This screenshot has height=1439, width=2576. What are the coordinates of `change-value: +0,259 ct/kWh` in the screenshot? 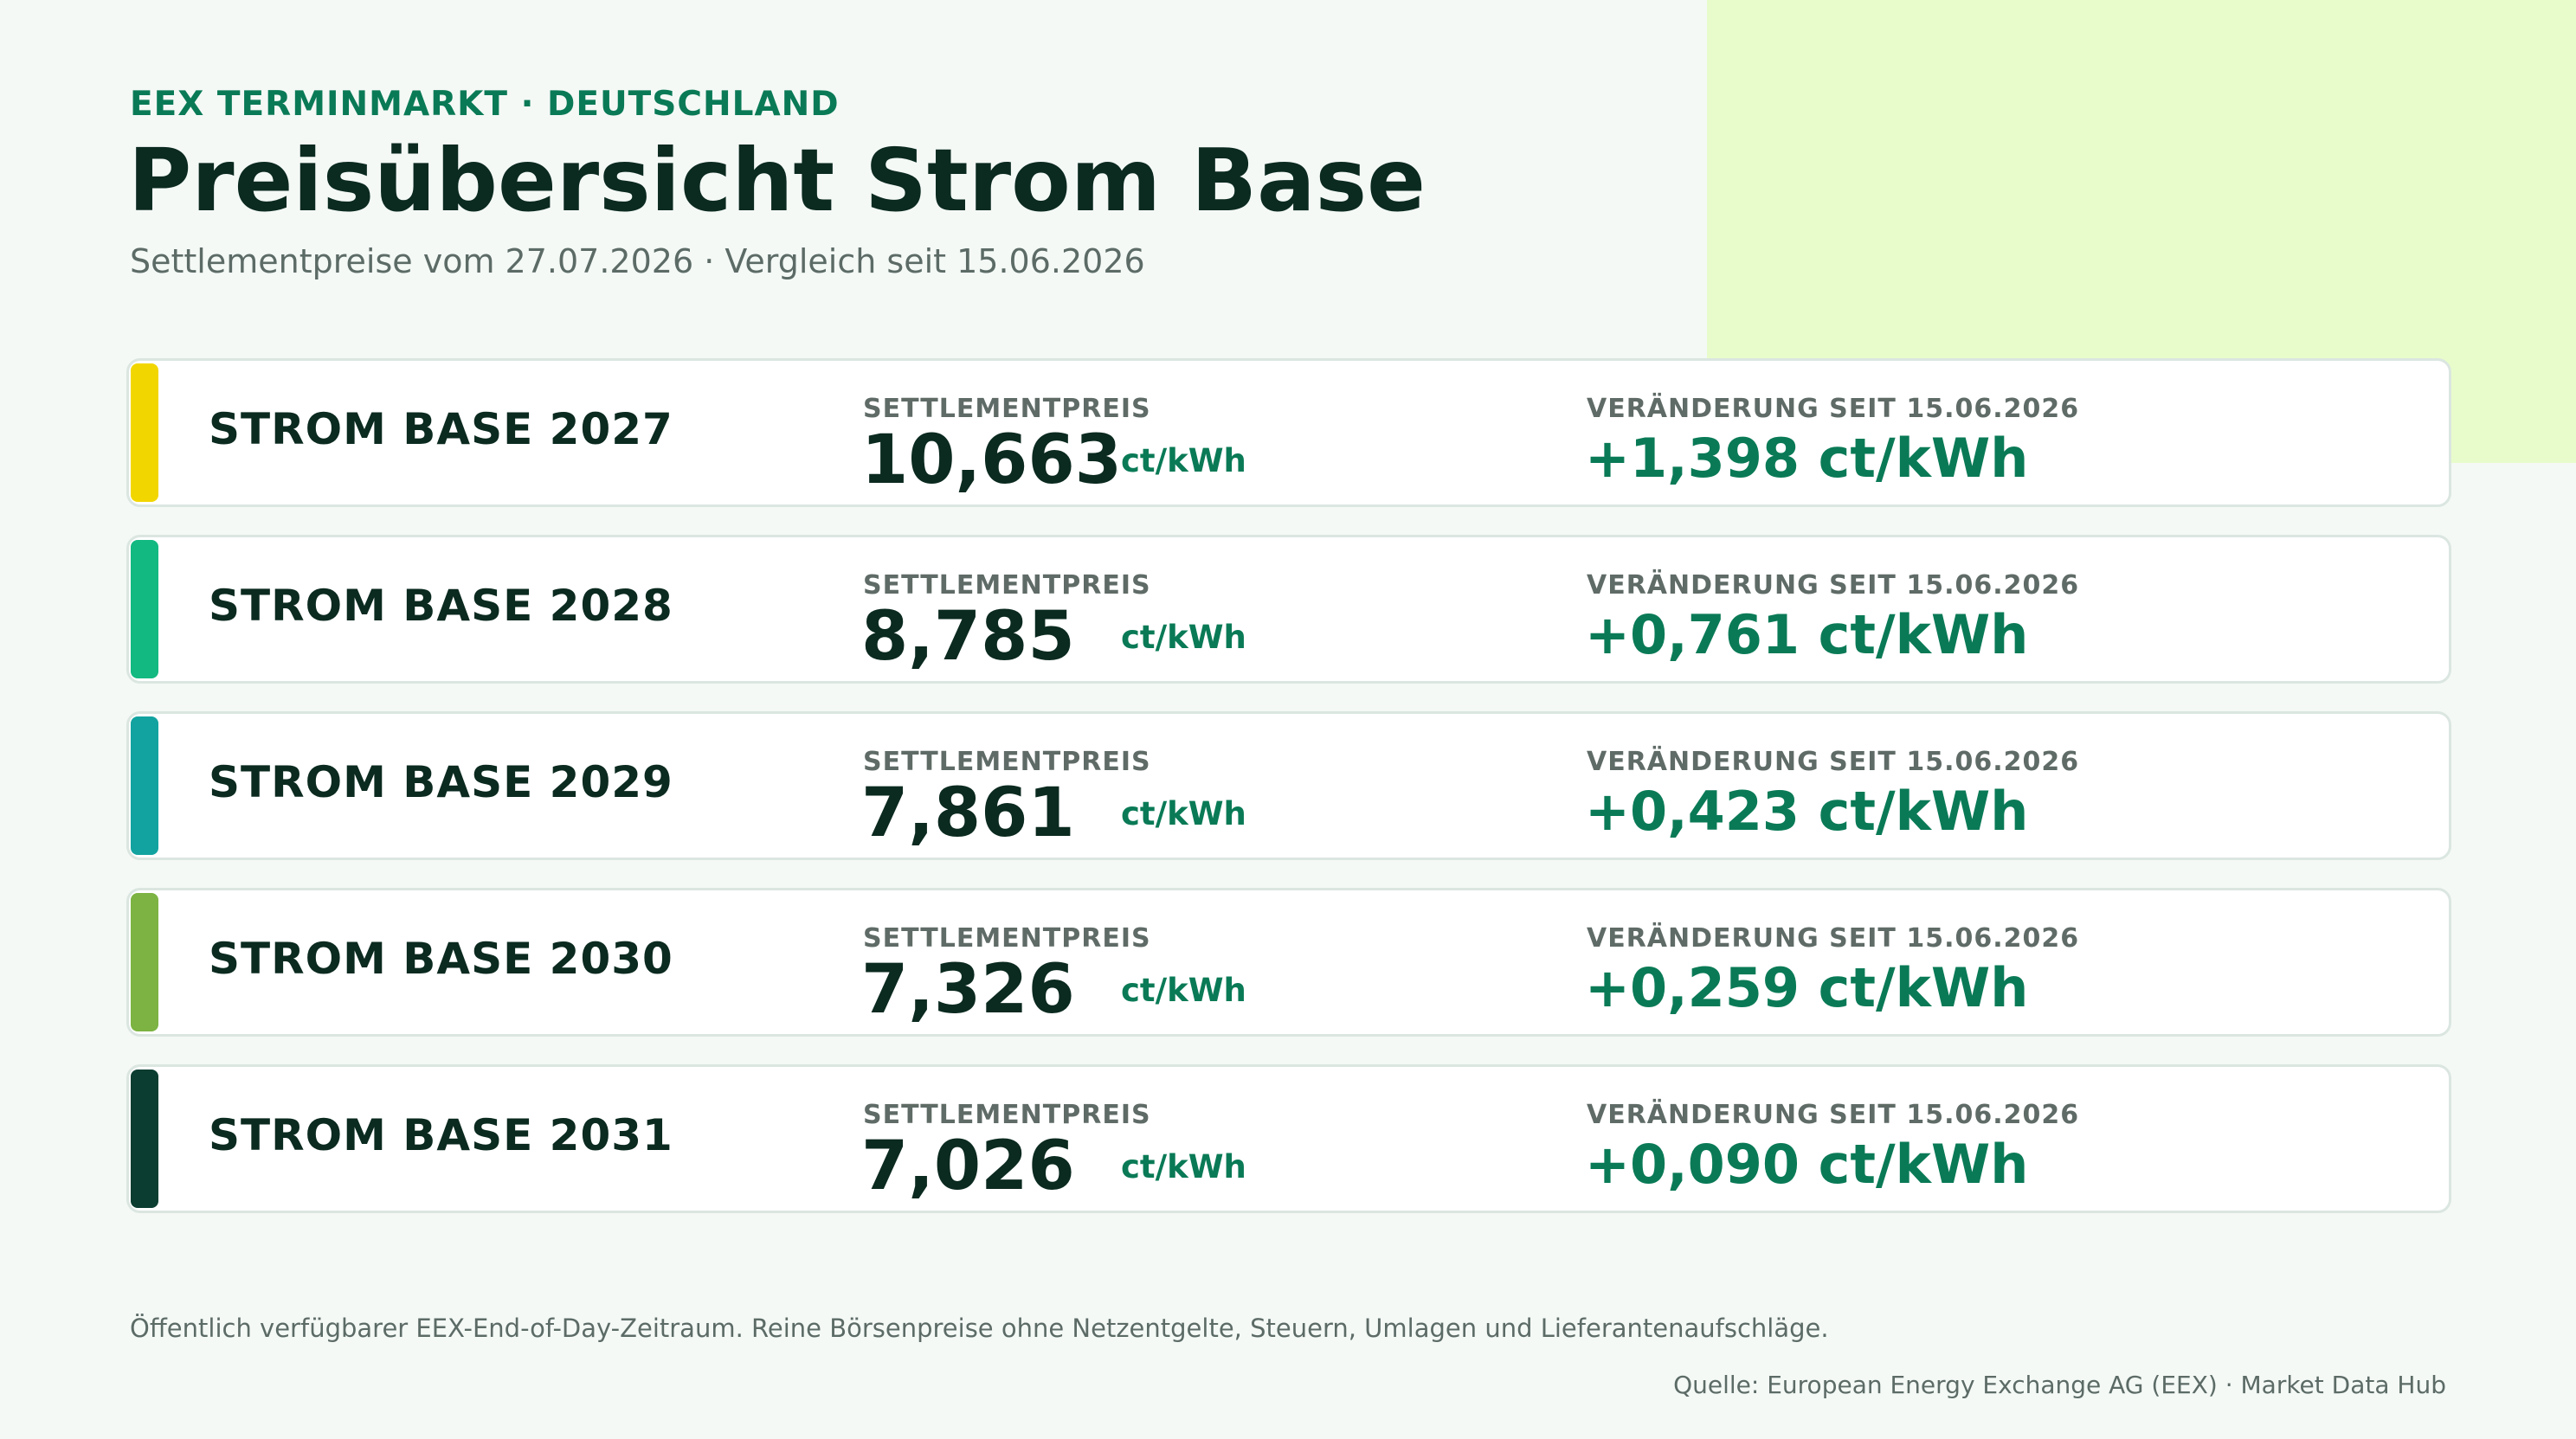 It's located at (1807, 988).